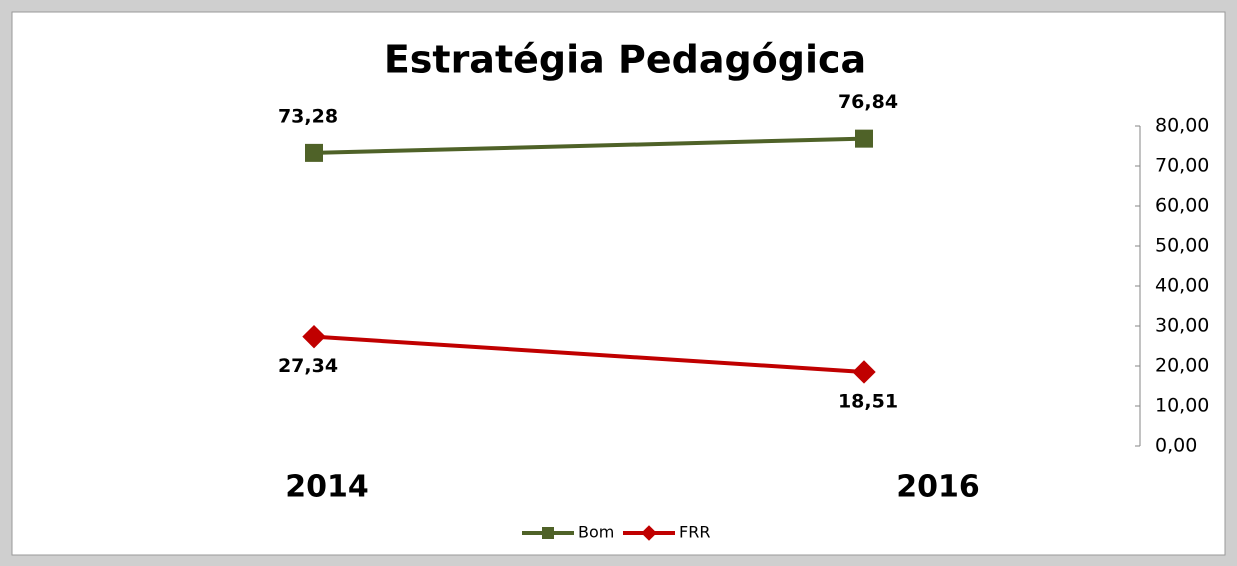  I want to click on y-tick-label: 60,00, so click(1182, 206).